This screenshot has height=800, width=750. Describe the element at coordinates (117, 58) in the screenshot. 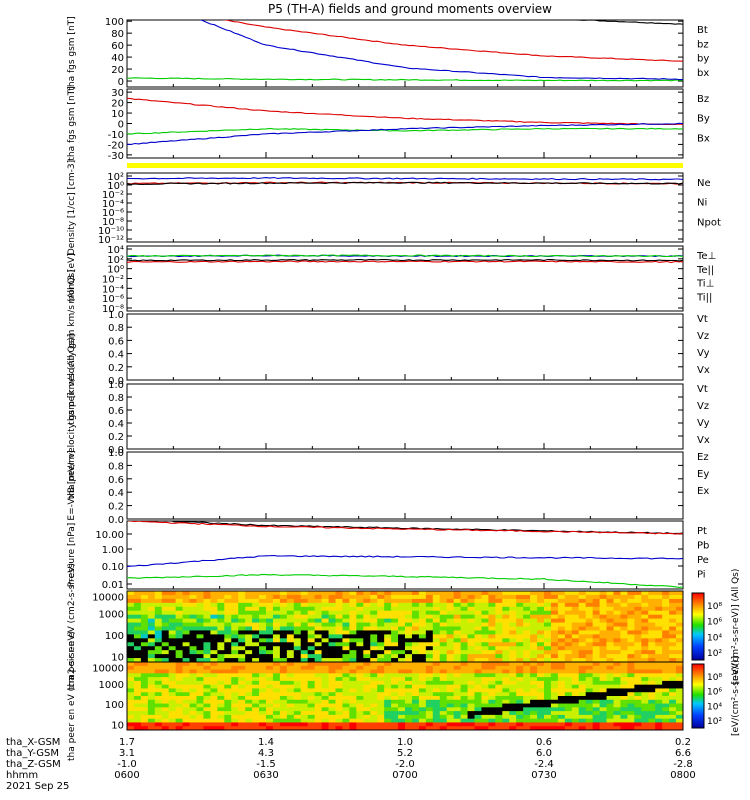

I see `y-tick-label: 40` at that location.